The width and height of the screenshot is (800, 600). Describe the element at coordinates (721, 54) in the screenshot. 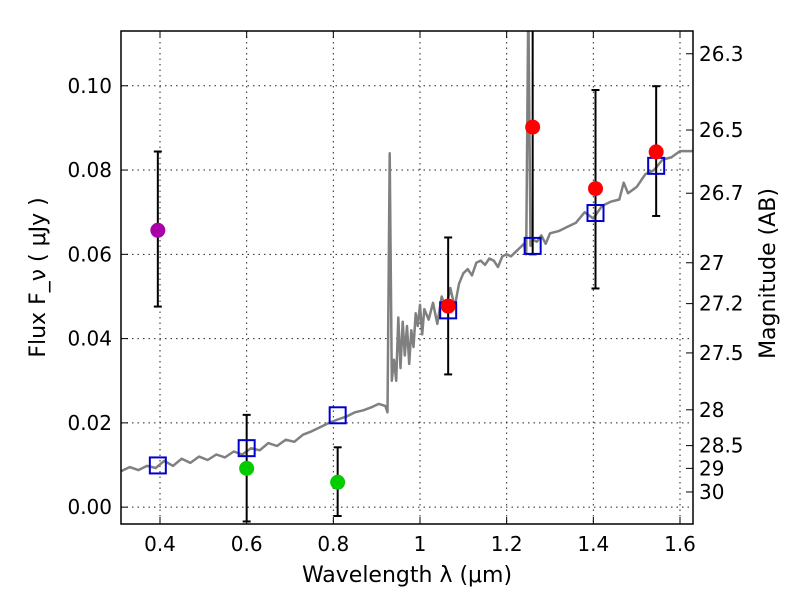

I see `y-right-tick-label: 26.3` at that location.